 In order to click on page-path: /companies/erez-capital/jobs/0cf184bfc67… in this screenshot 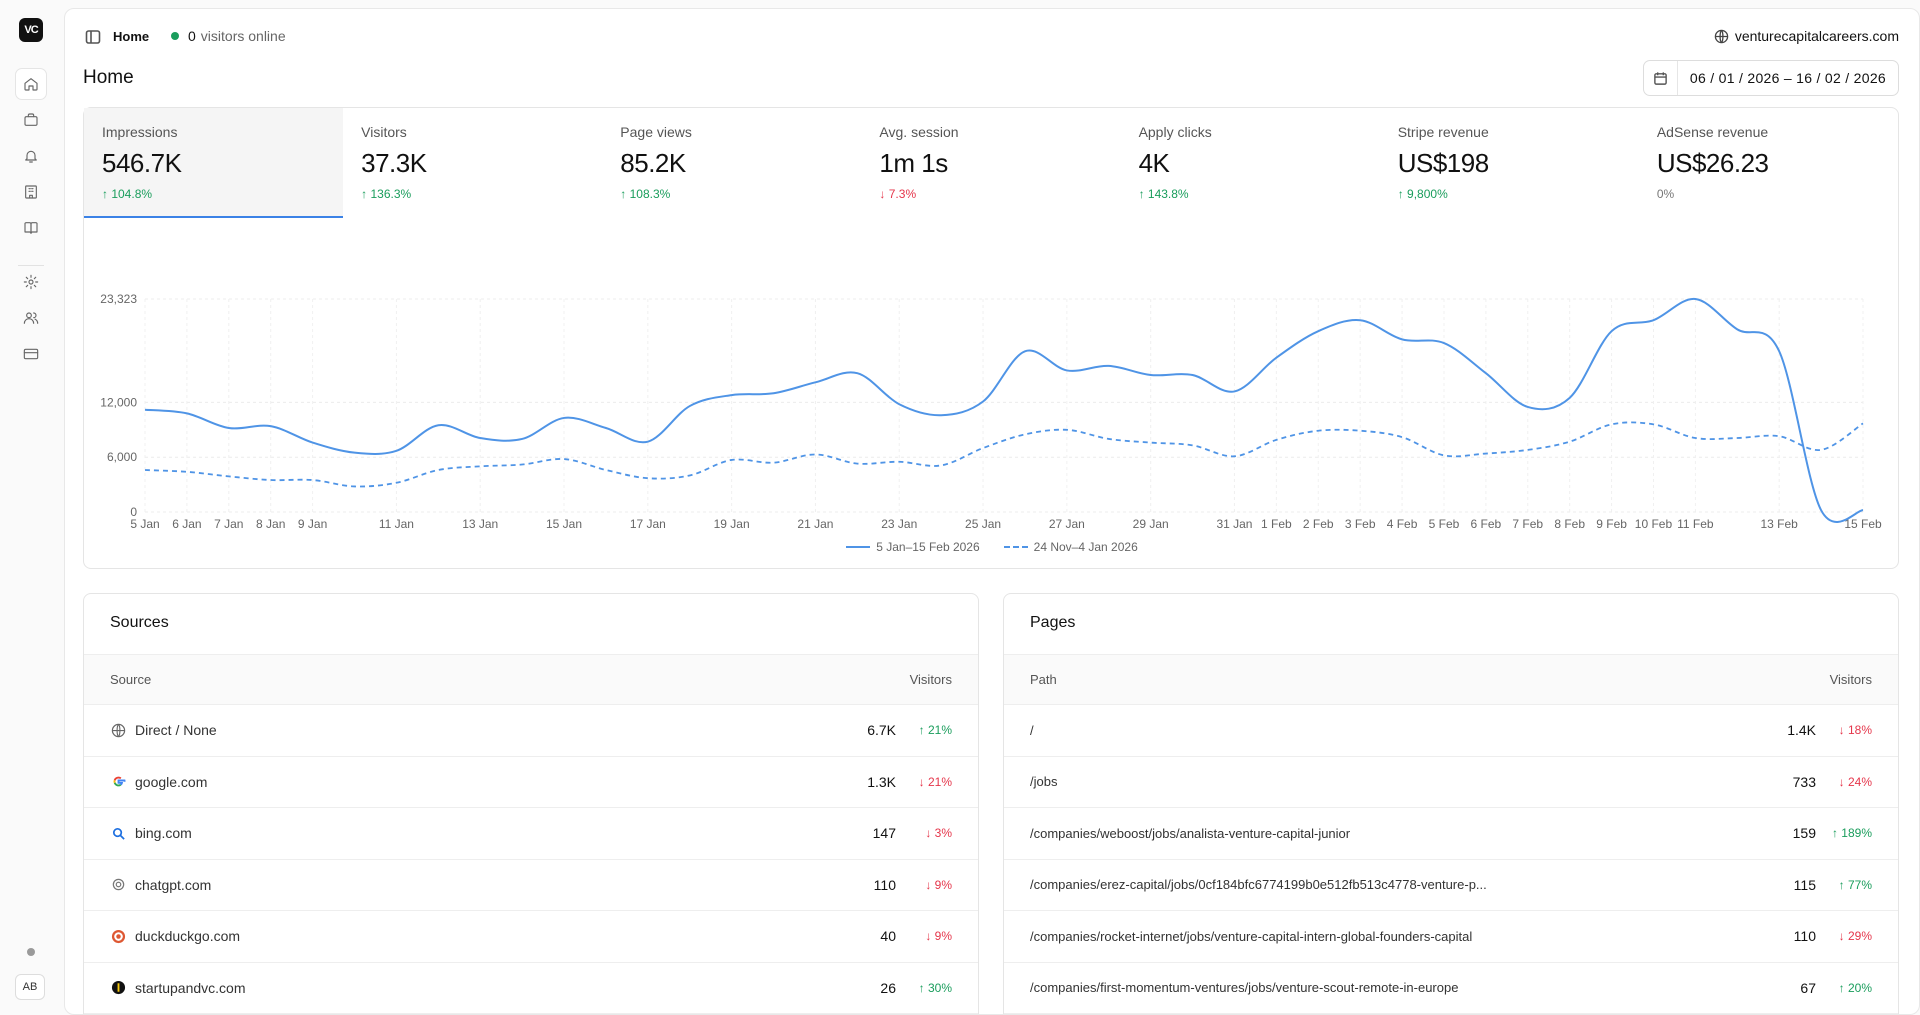, I will do `click(1258, 885)`.